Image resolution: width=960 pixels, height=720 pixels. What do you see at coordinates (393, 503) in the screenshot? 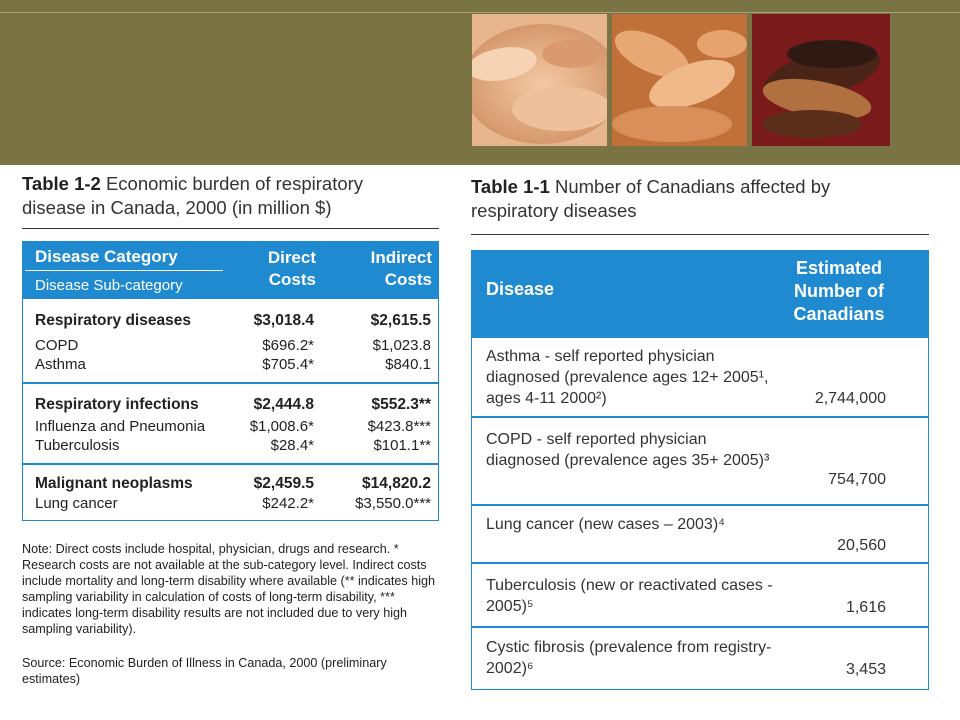
I see `indirect-cost: $3,550.0***` at bounding box center [393, 503].